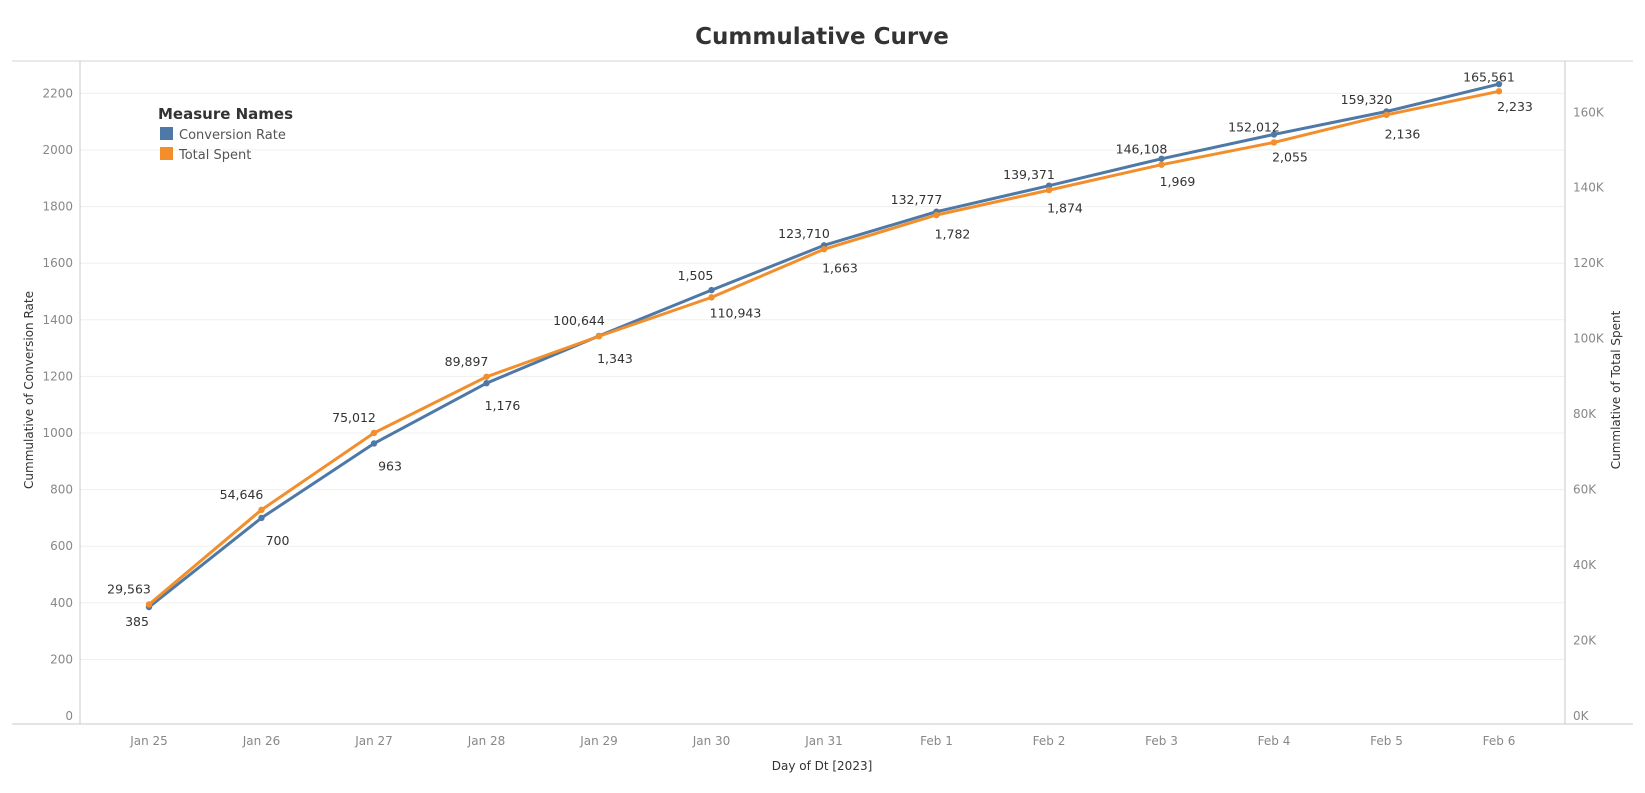 The image size is (1645, 793). I want to click on right-axis-ticks: 0K 20K 40K 60K 80K 100K 120K 140K 160K, so click(1589, 414).